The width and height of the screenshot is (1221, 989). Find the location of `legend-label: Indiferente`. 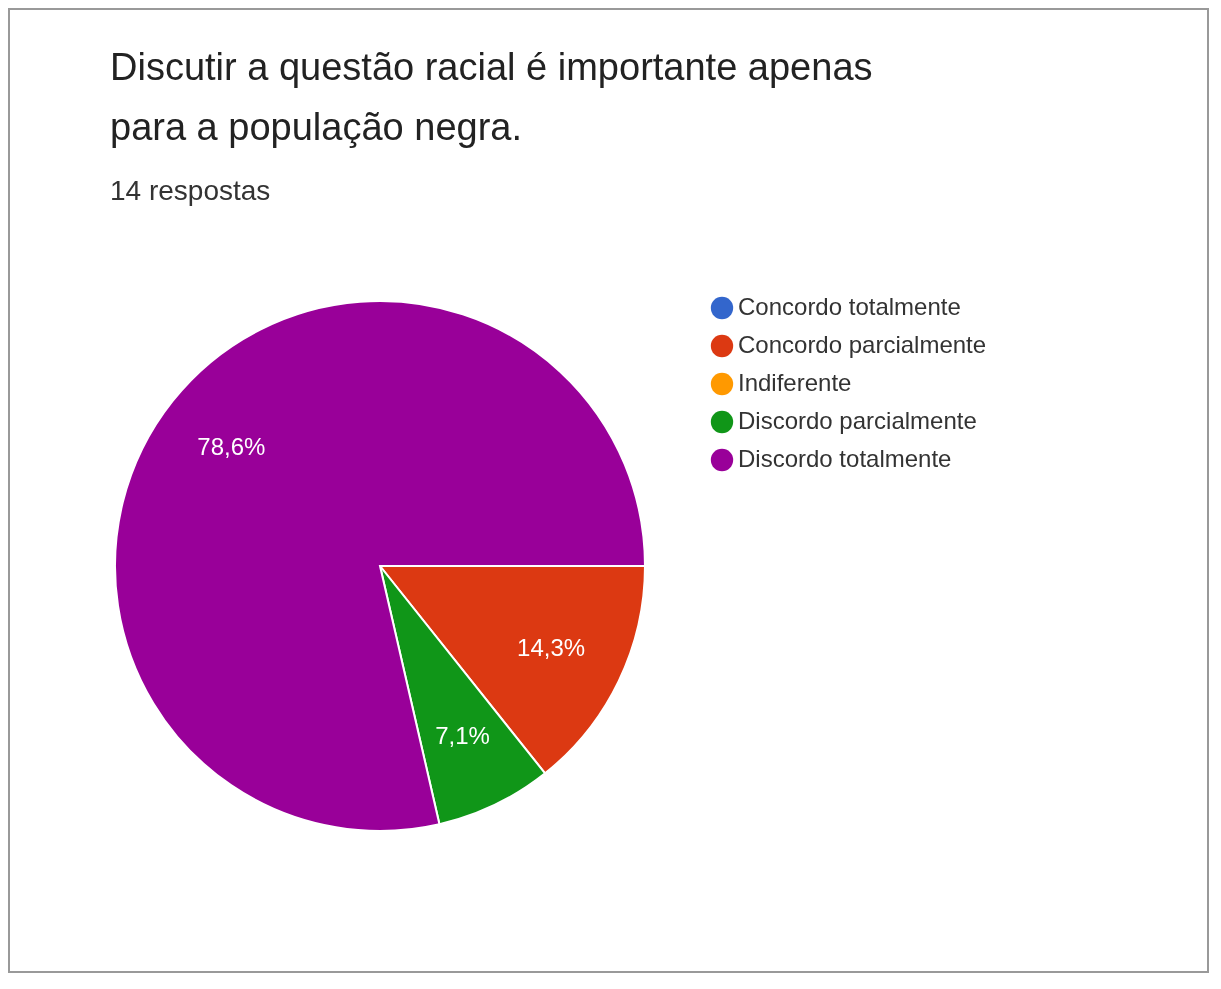

legend-label: Indiferente is located at coordinates (795, 382).